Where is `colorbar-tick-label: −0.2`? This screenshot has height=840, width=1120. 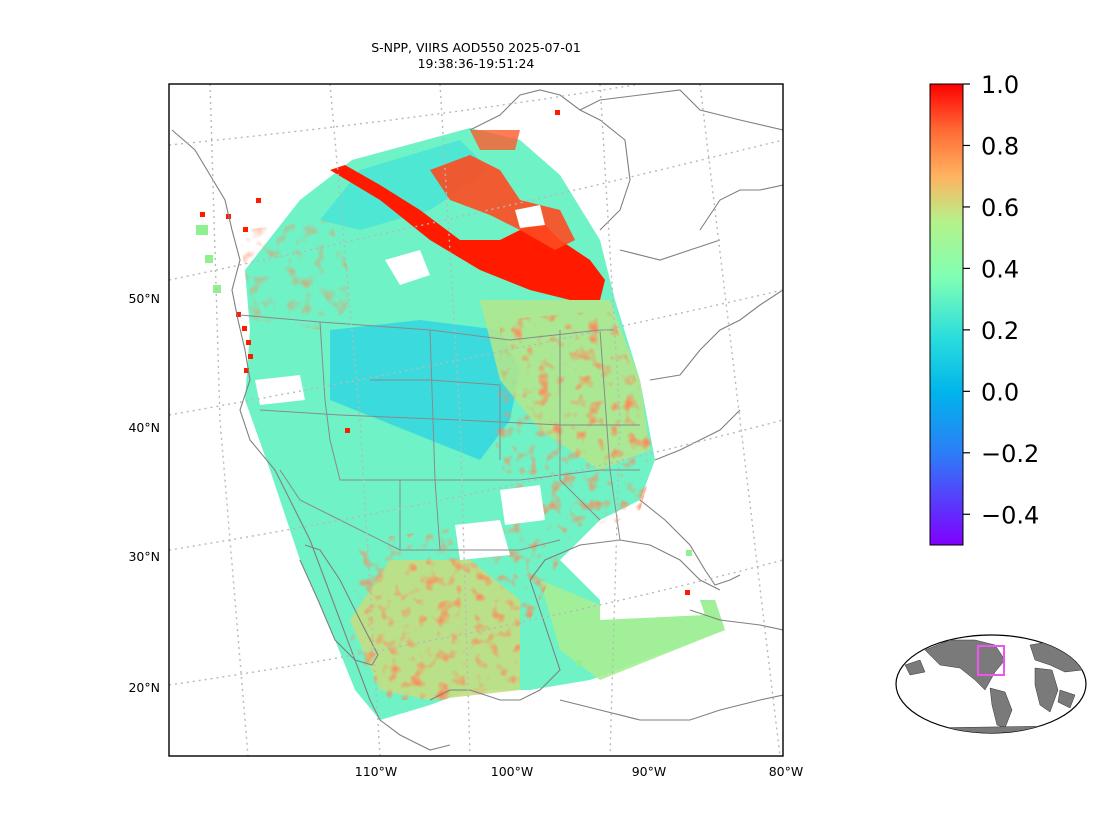
colorbar-tick-label: −0.2 is located at coordinates (1010, 454).